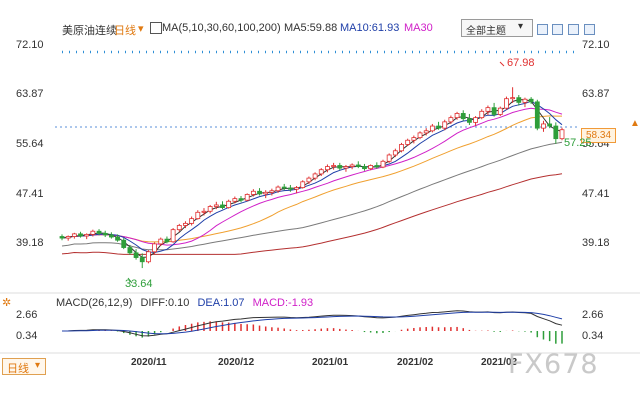 The image size is (640, 400). I want to click on instrument-name: 美原油连续, so click(89, 31).